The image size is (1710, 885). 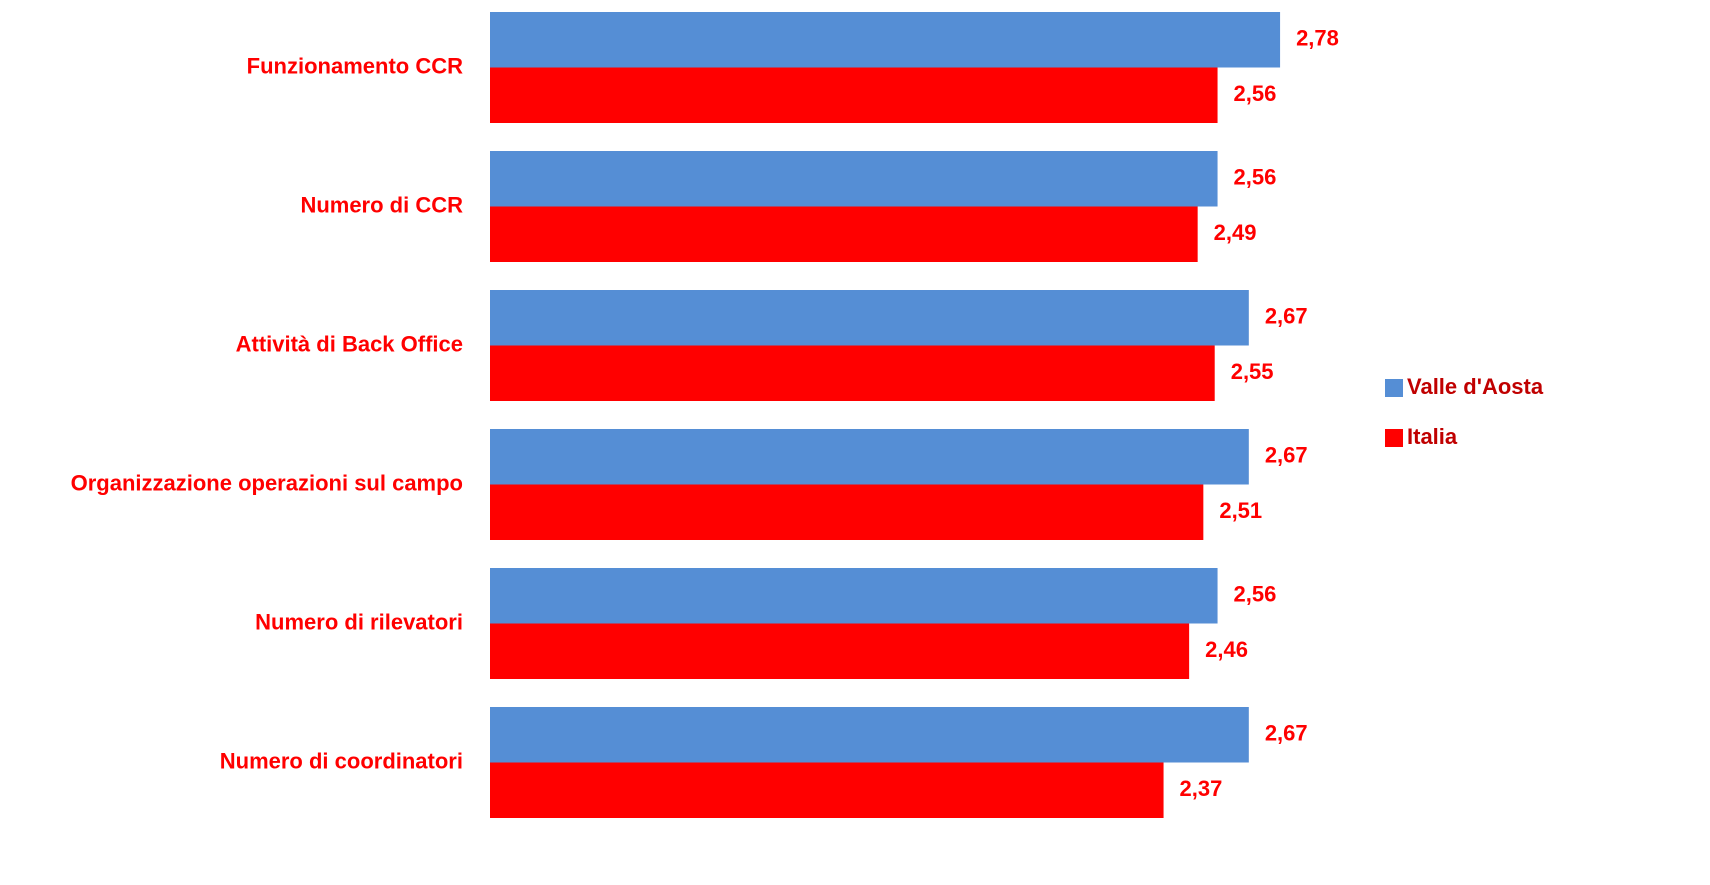 What do you see at coordinates (1317, 38) in the screenshot?
I see `value-label: 2,78` at bounding box center [1317, 38].